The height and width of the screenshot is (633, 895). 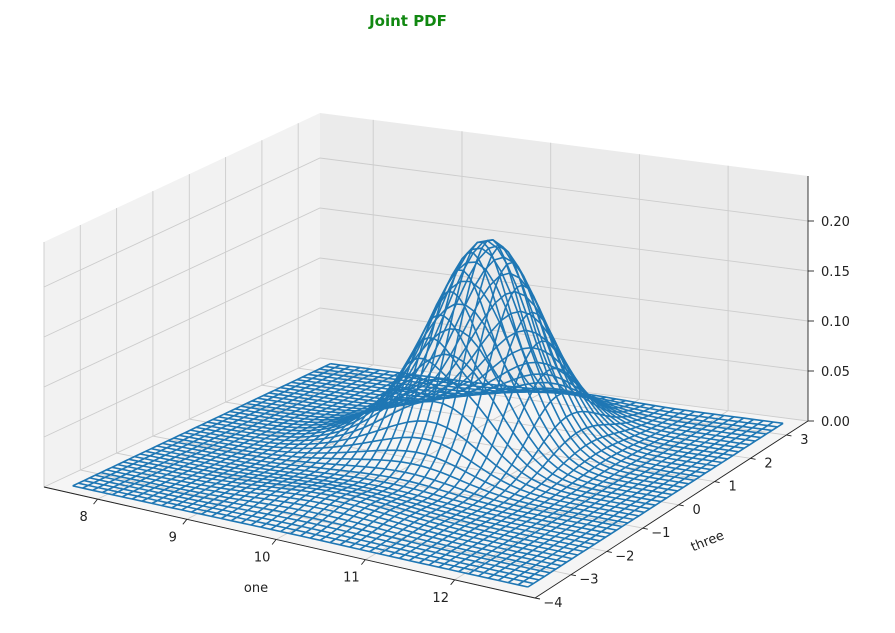 What do you see at coordinates (407, 21) in the screenshot?
I see `chart-title: Joint PDF` at bounding box center [407, 21].